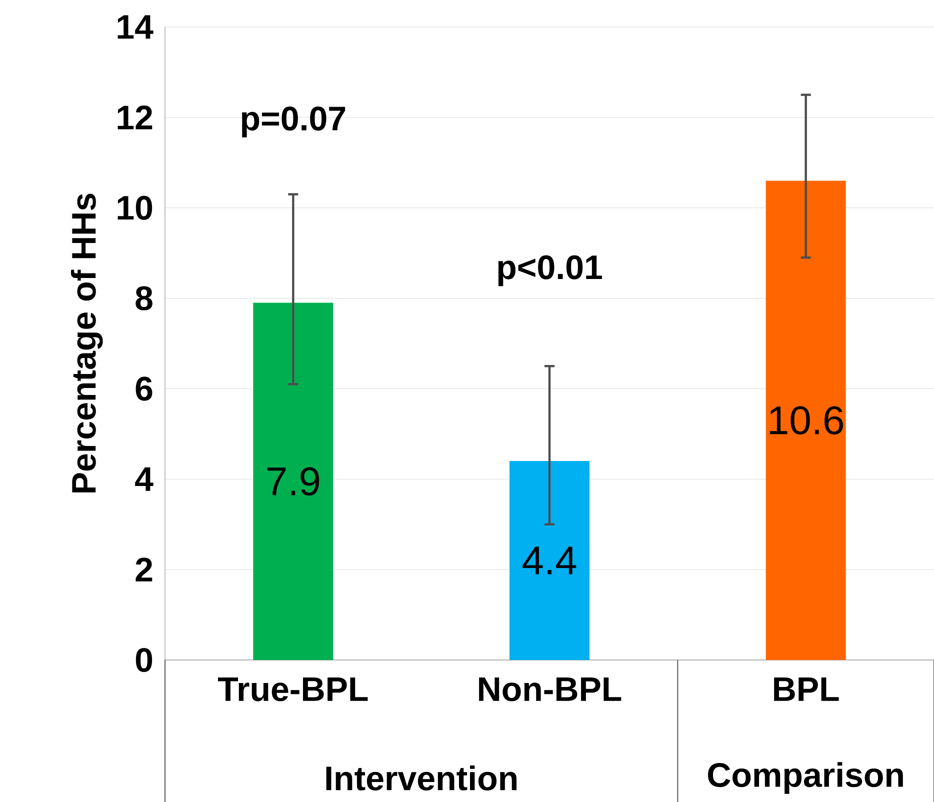  I want to click on y-tick-label: 4, so click(144, 479).